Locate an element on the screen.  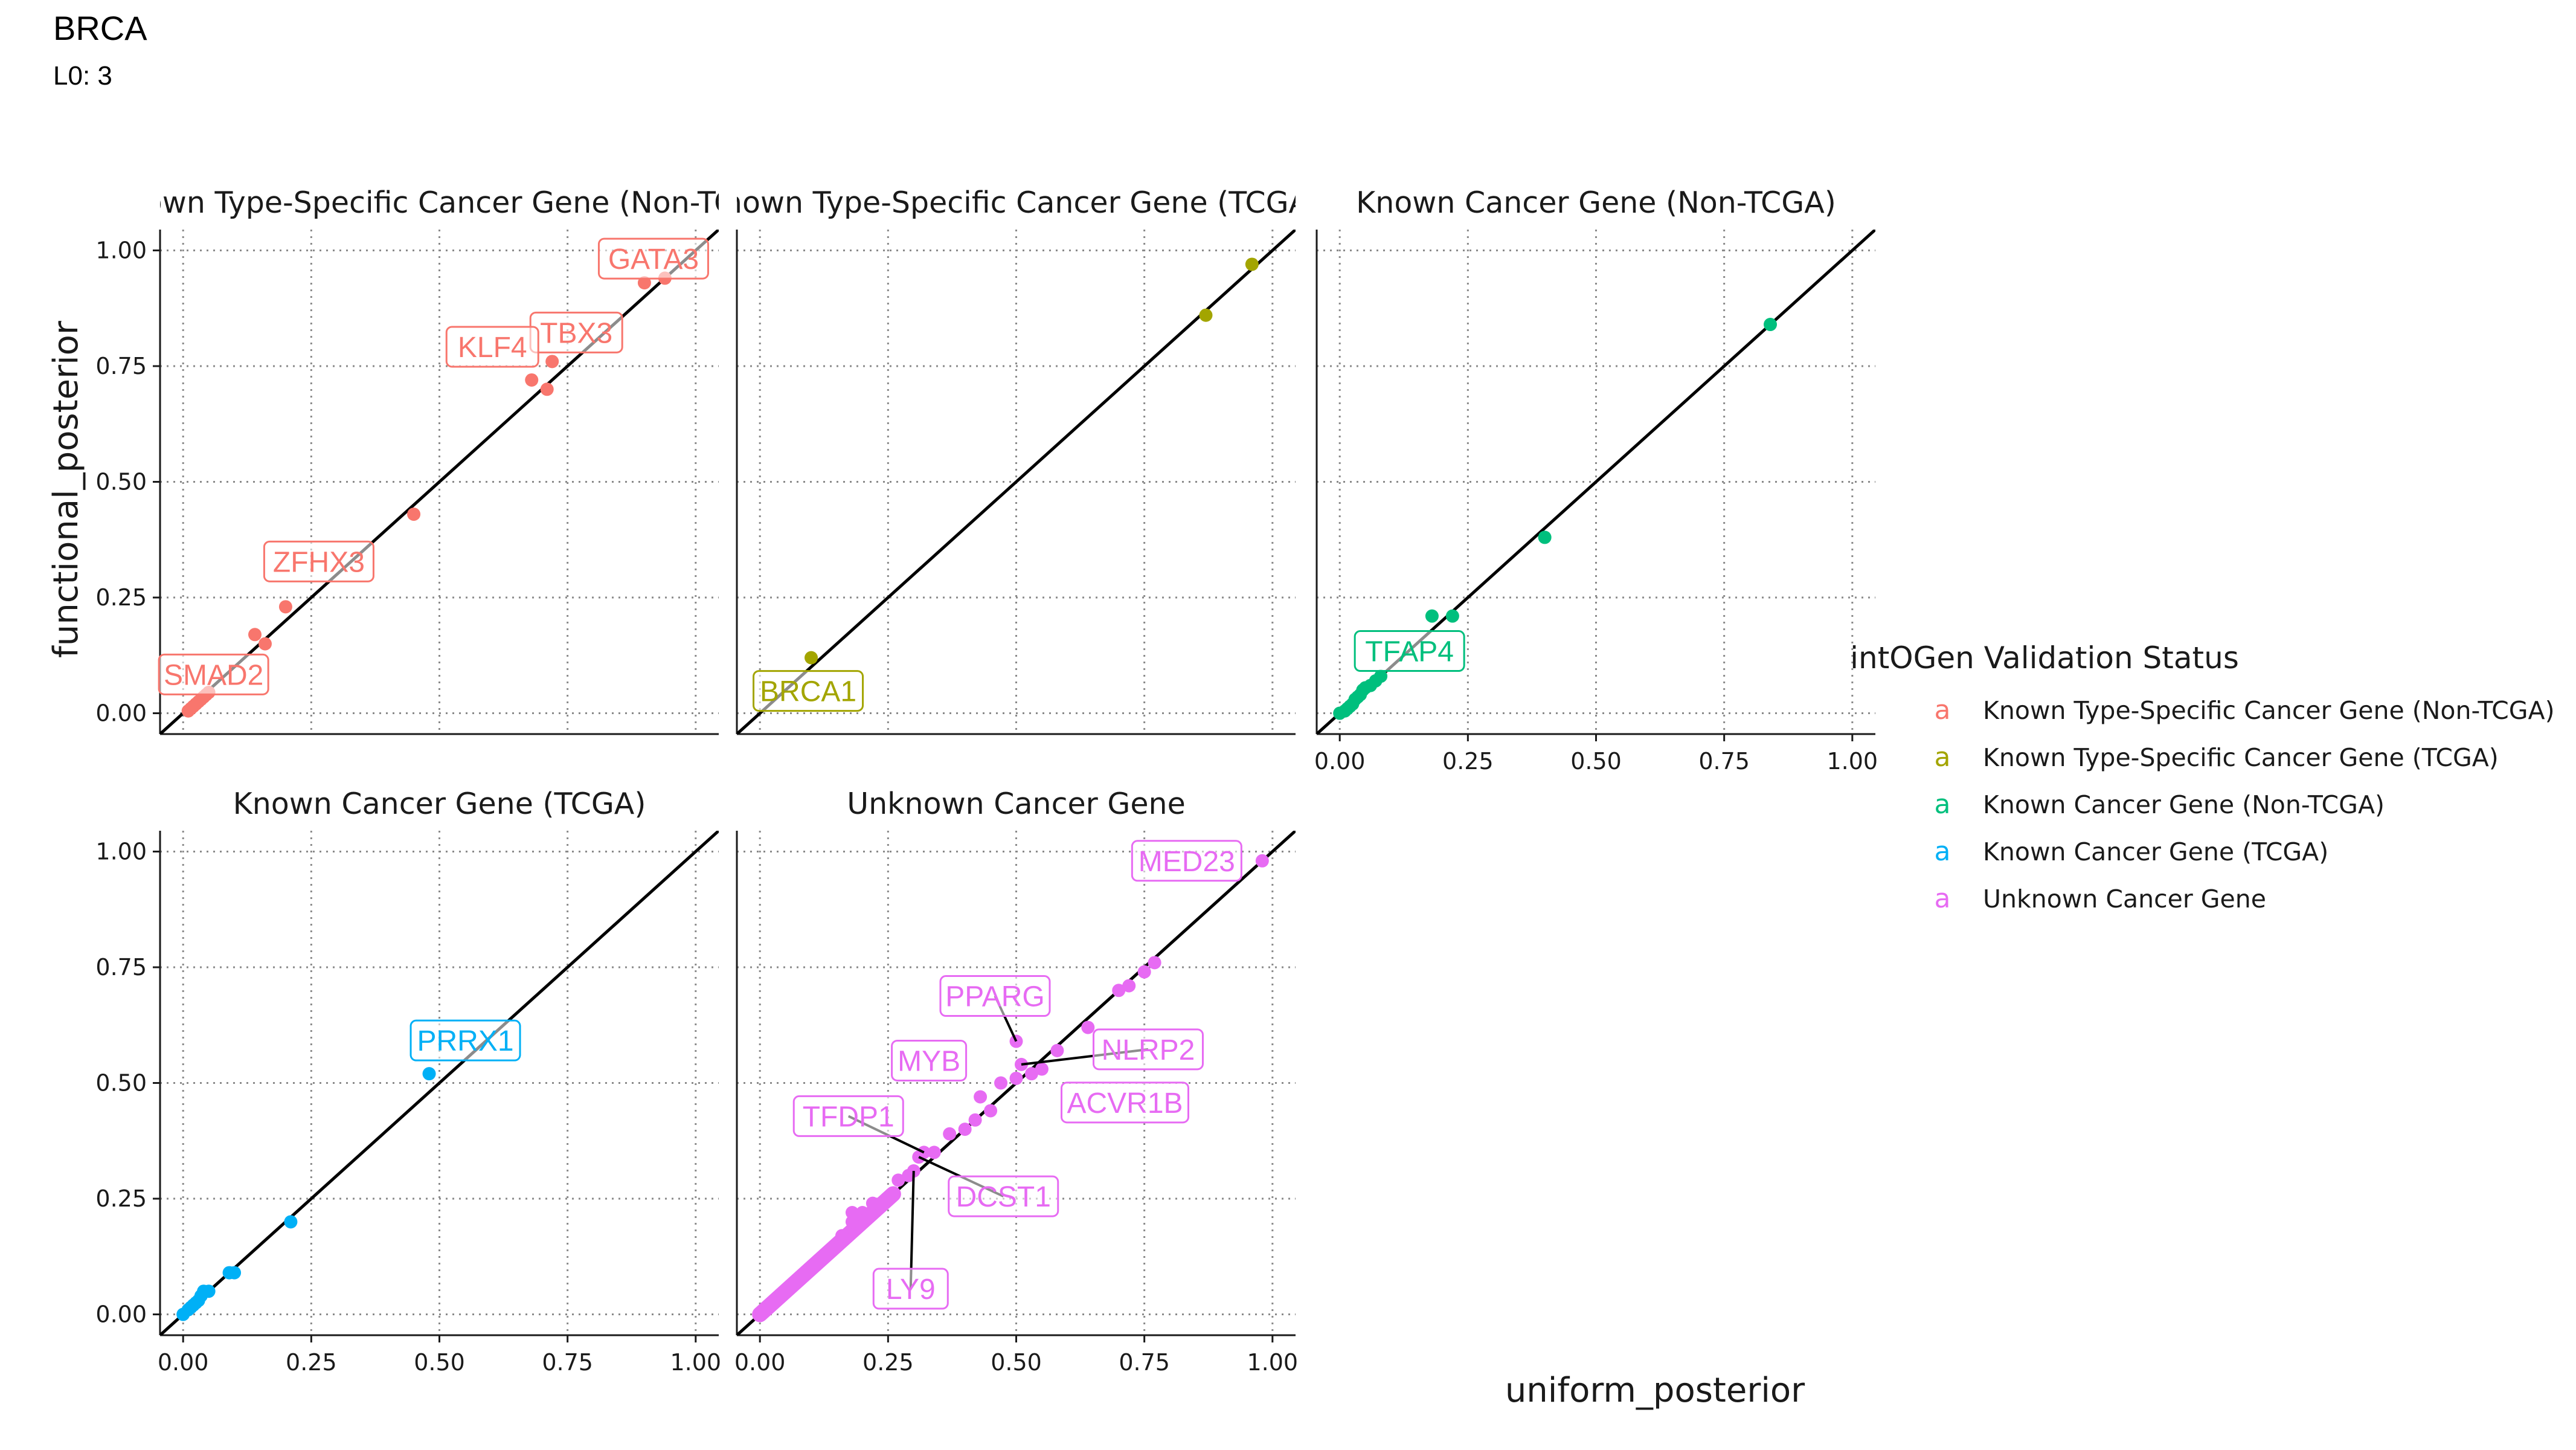
gene-label: ACVR1B is located at coordinates (1125, 1104).